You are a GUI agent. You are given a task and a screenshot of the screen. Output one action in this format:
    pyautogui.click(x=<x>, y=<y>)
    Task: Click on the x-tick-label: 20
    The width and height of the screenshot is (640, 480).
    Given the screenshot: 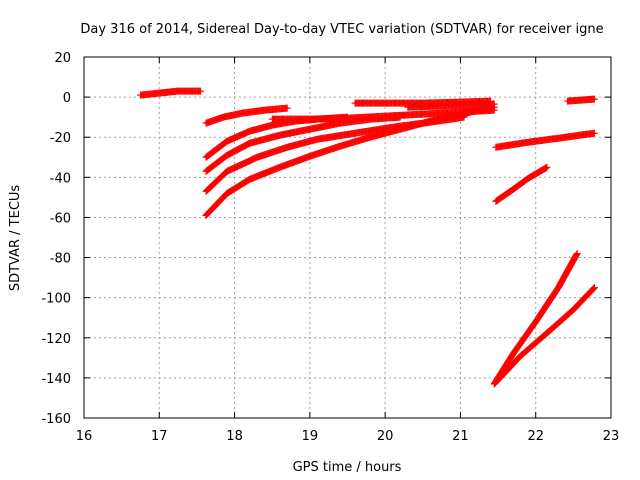 What is the action you would take?
    pyautogui.click(x=385, y=436)
    